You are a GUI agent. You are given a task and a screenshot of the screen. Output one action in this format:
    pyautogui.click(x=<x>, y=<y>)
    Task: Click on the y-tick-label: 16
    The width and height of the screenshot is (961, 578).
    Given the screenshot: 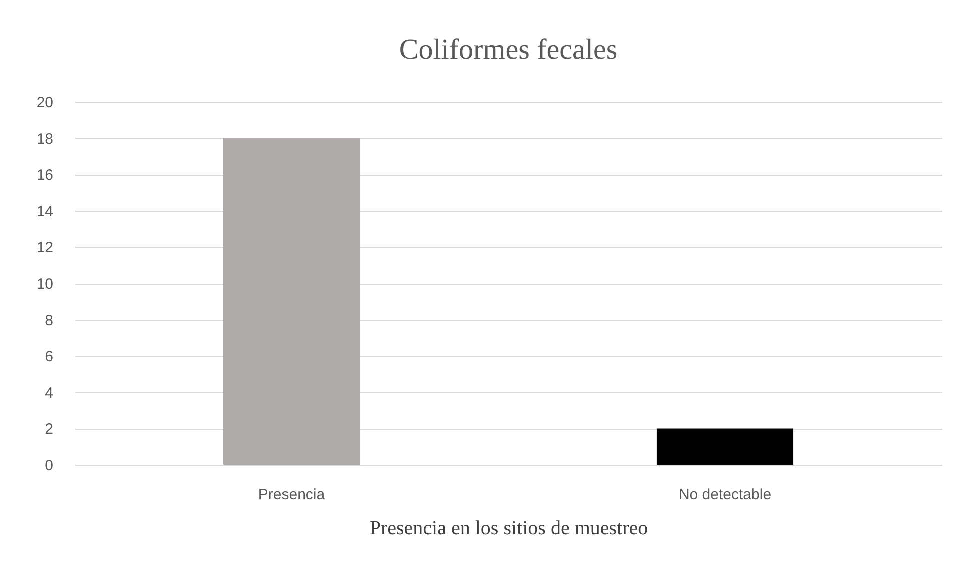 What is the action you would take?
    pyautogui.click(x=45, y=175)
    